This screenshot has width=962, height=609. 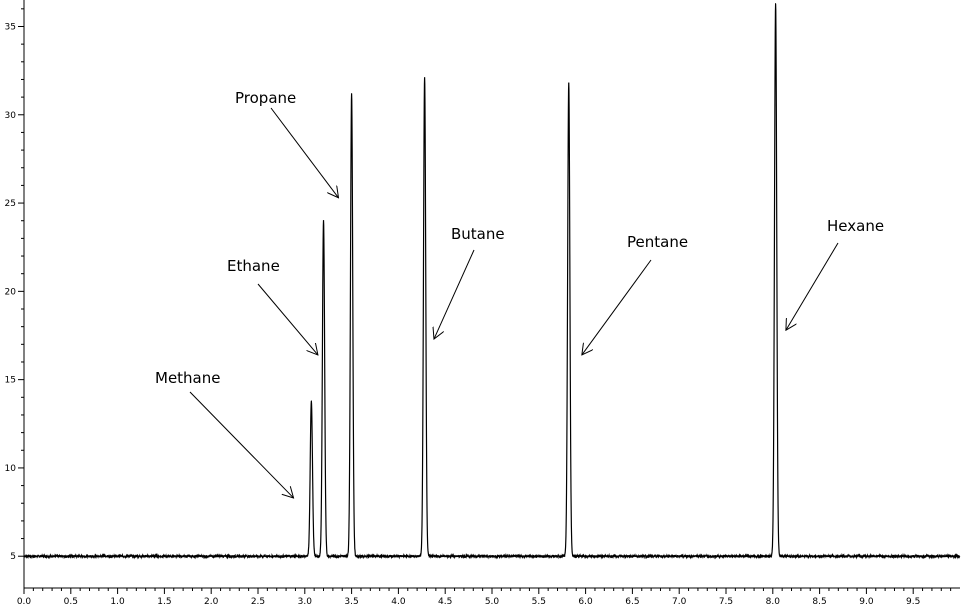 I want to click on x-tick-label: 0.0, so click(x=24, y=602).